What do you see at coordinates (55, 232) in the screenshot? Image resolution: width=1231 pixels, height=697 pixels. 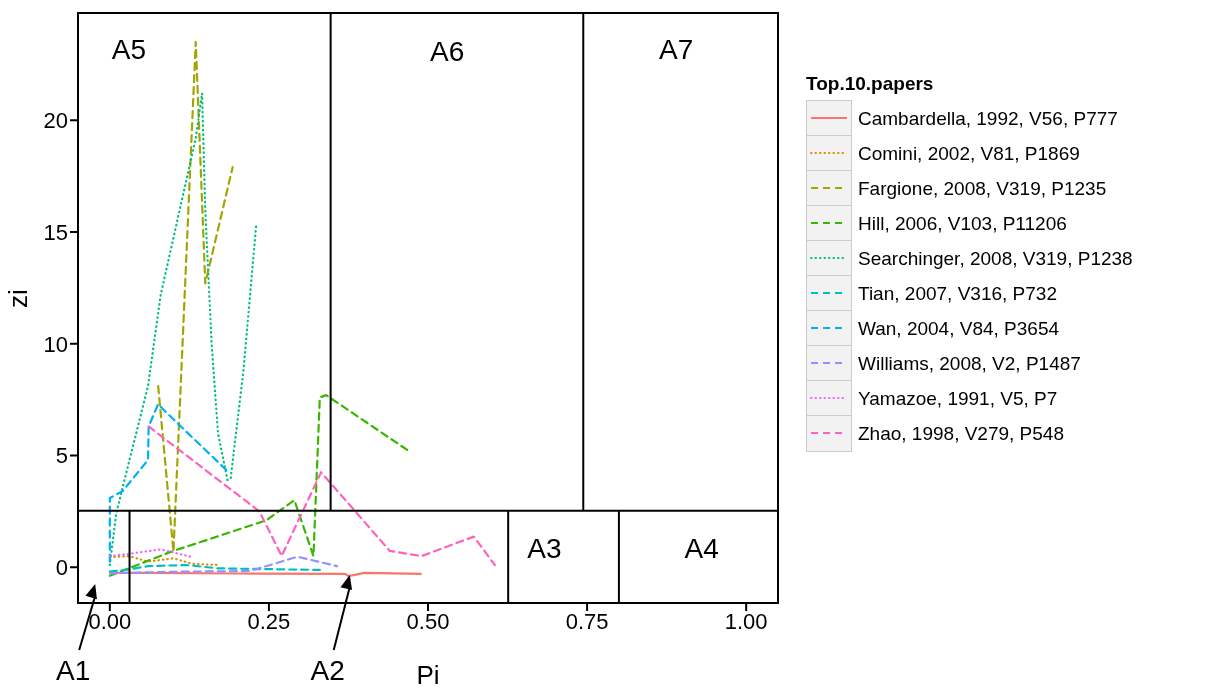 I see `y-tick-label: 15` at bounding box center [55, 232].